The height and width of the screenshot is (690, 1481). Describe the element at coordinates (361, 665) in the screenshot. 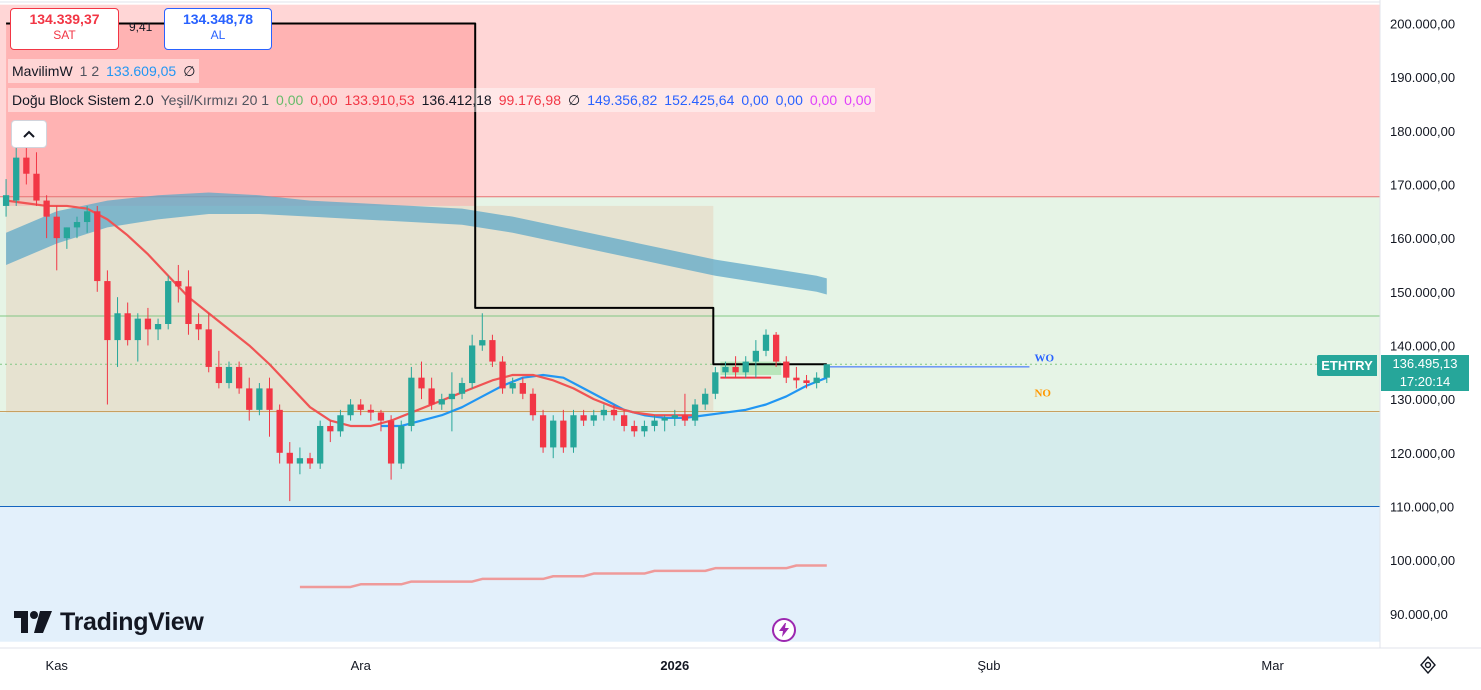

I see `x-tick-label: Ara` at that location.